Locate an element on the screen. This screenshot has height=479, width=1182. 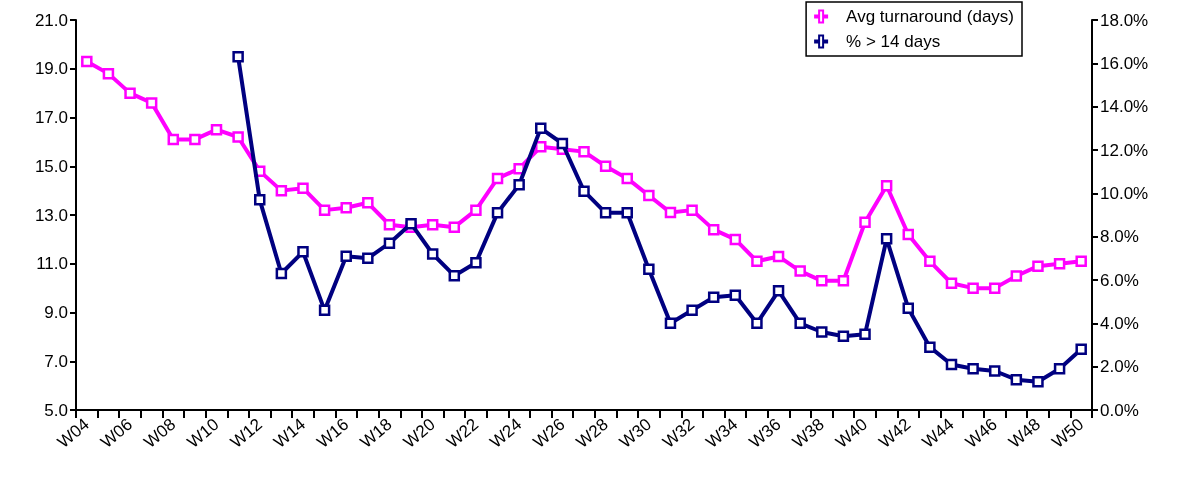
y2-tick-label: 14.0% is located at coordinates (1124, 107).